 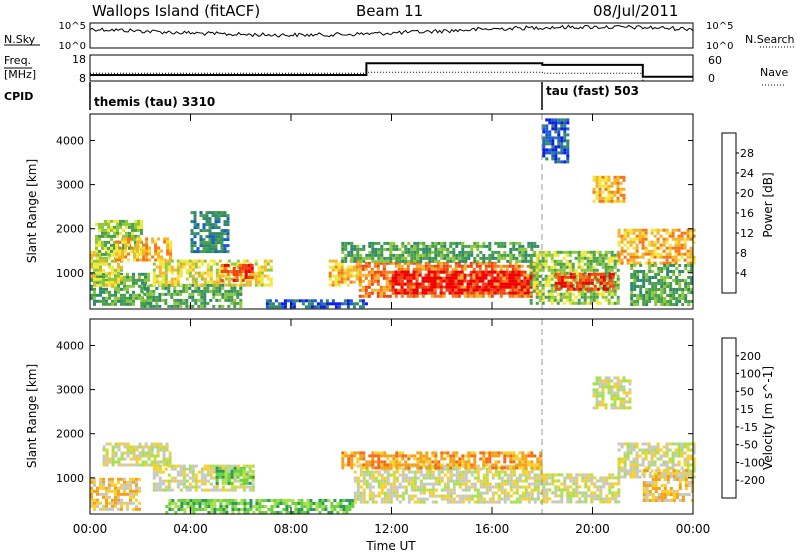 I want to click on power-ytick-label: 1000, so click(x=70, y=273).